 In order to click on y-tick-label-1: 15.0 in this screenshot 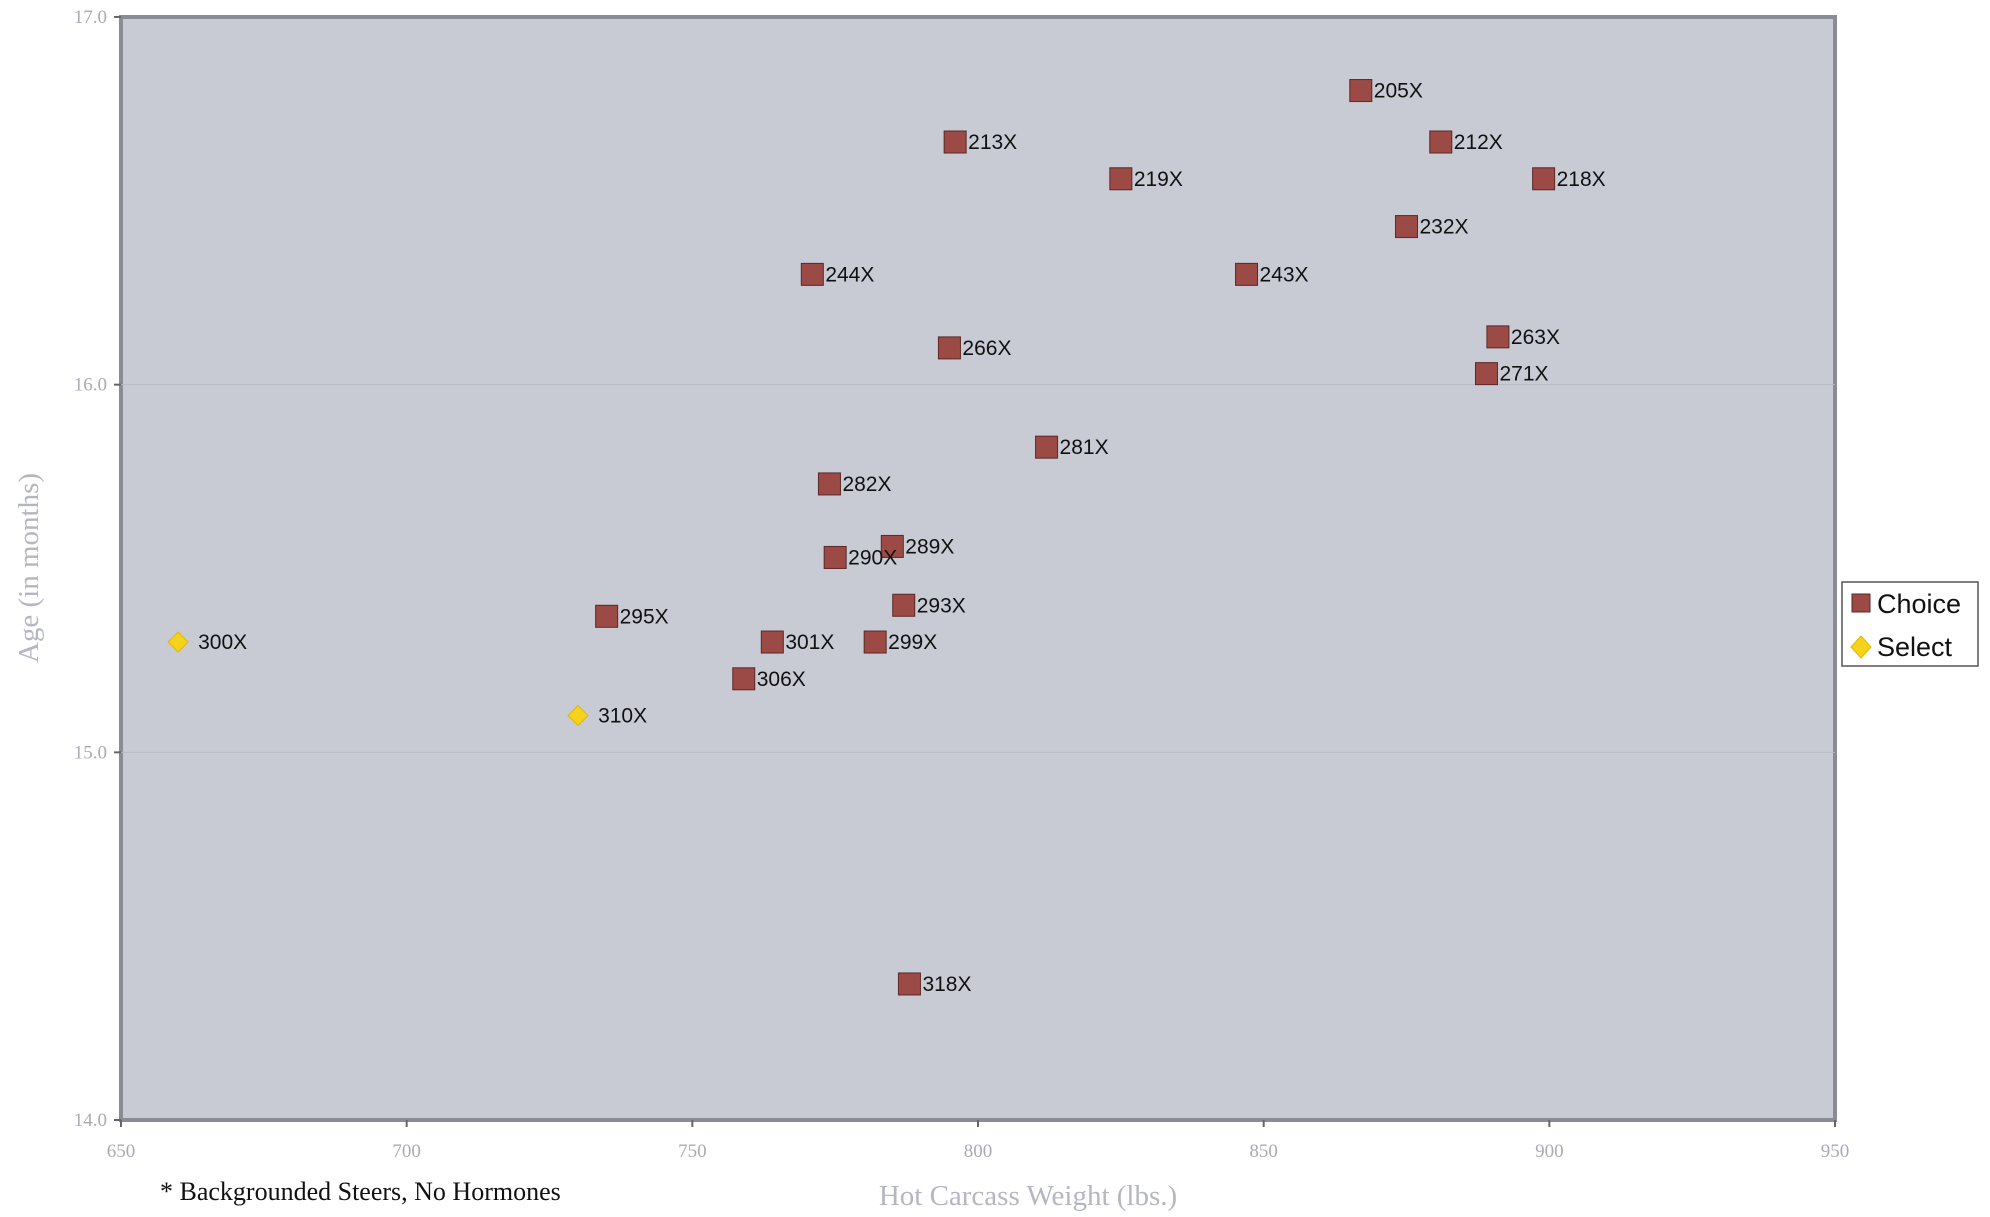, I will do `click(90, 752)`.